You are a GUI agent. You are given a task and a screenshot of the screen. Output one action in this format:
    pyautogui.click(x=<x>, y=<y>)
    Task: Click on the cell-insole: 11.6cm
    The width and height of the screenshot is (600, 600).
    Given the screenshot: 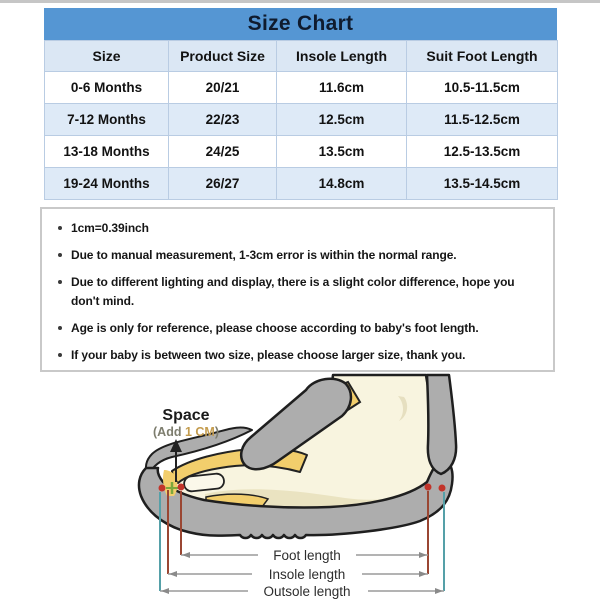 What is the action you would take?
    pyautogui.click(x=341, y=87)
    